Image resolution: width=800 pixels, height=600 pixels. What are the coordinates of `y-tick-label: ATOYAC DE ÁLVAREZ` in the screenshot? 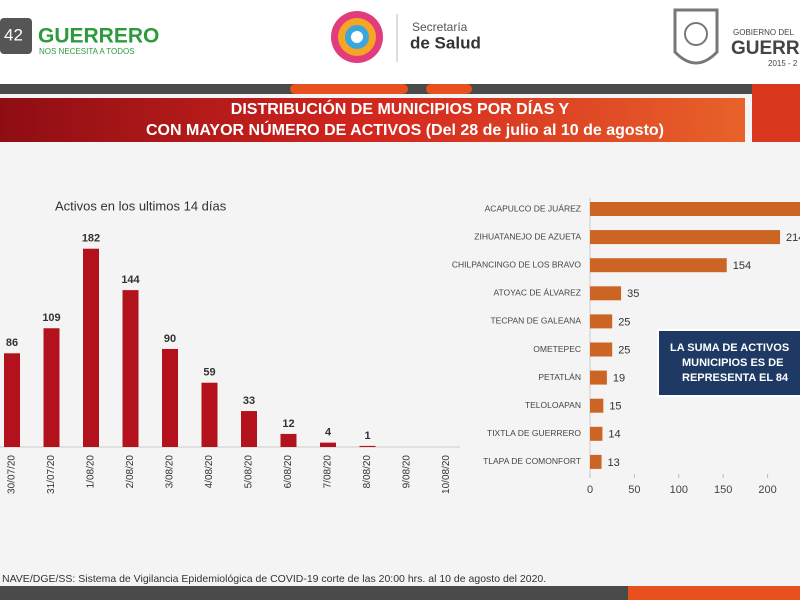 It's located at (537, 293).